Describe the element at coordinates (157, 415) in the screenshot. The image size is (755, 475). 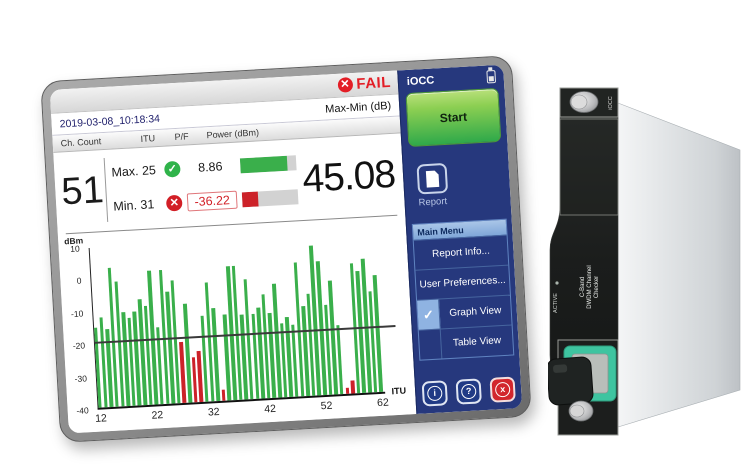
I see `x-tick-label: 22` at that location.